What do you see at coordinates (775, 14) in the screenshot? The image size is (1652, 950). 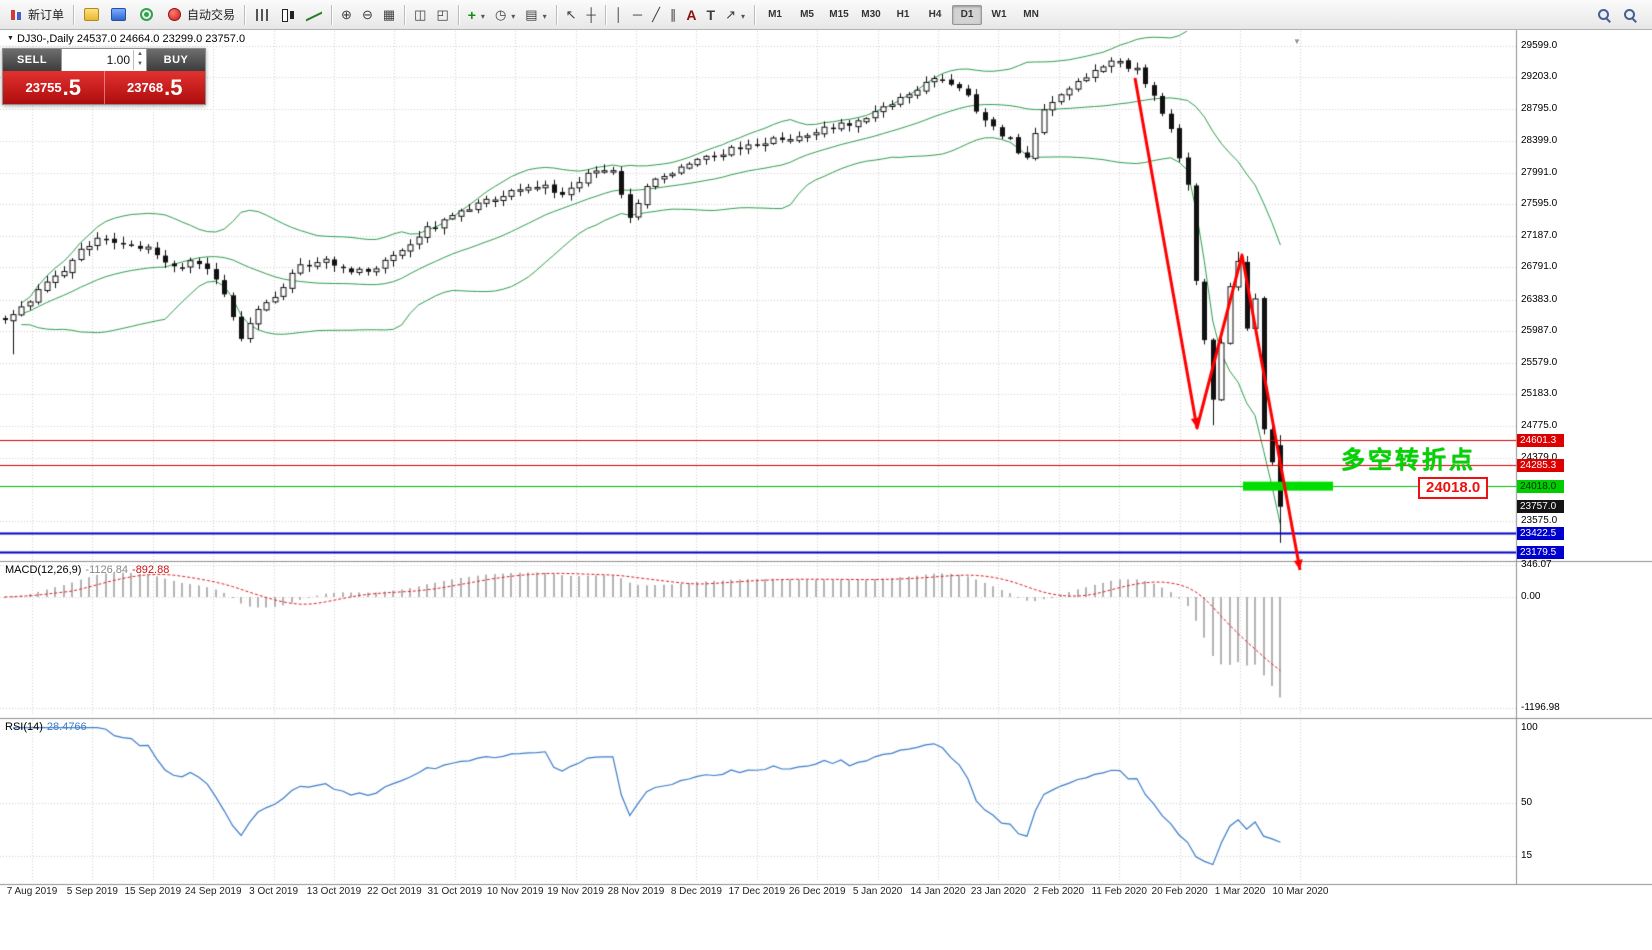 I see `tf-m1: M1` at bounding box center [775, 14].